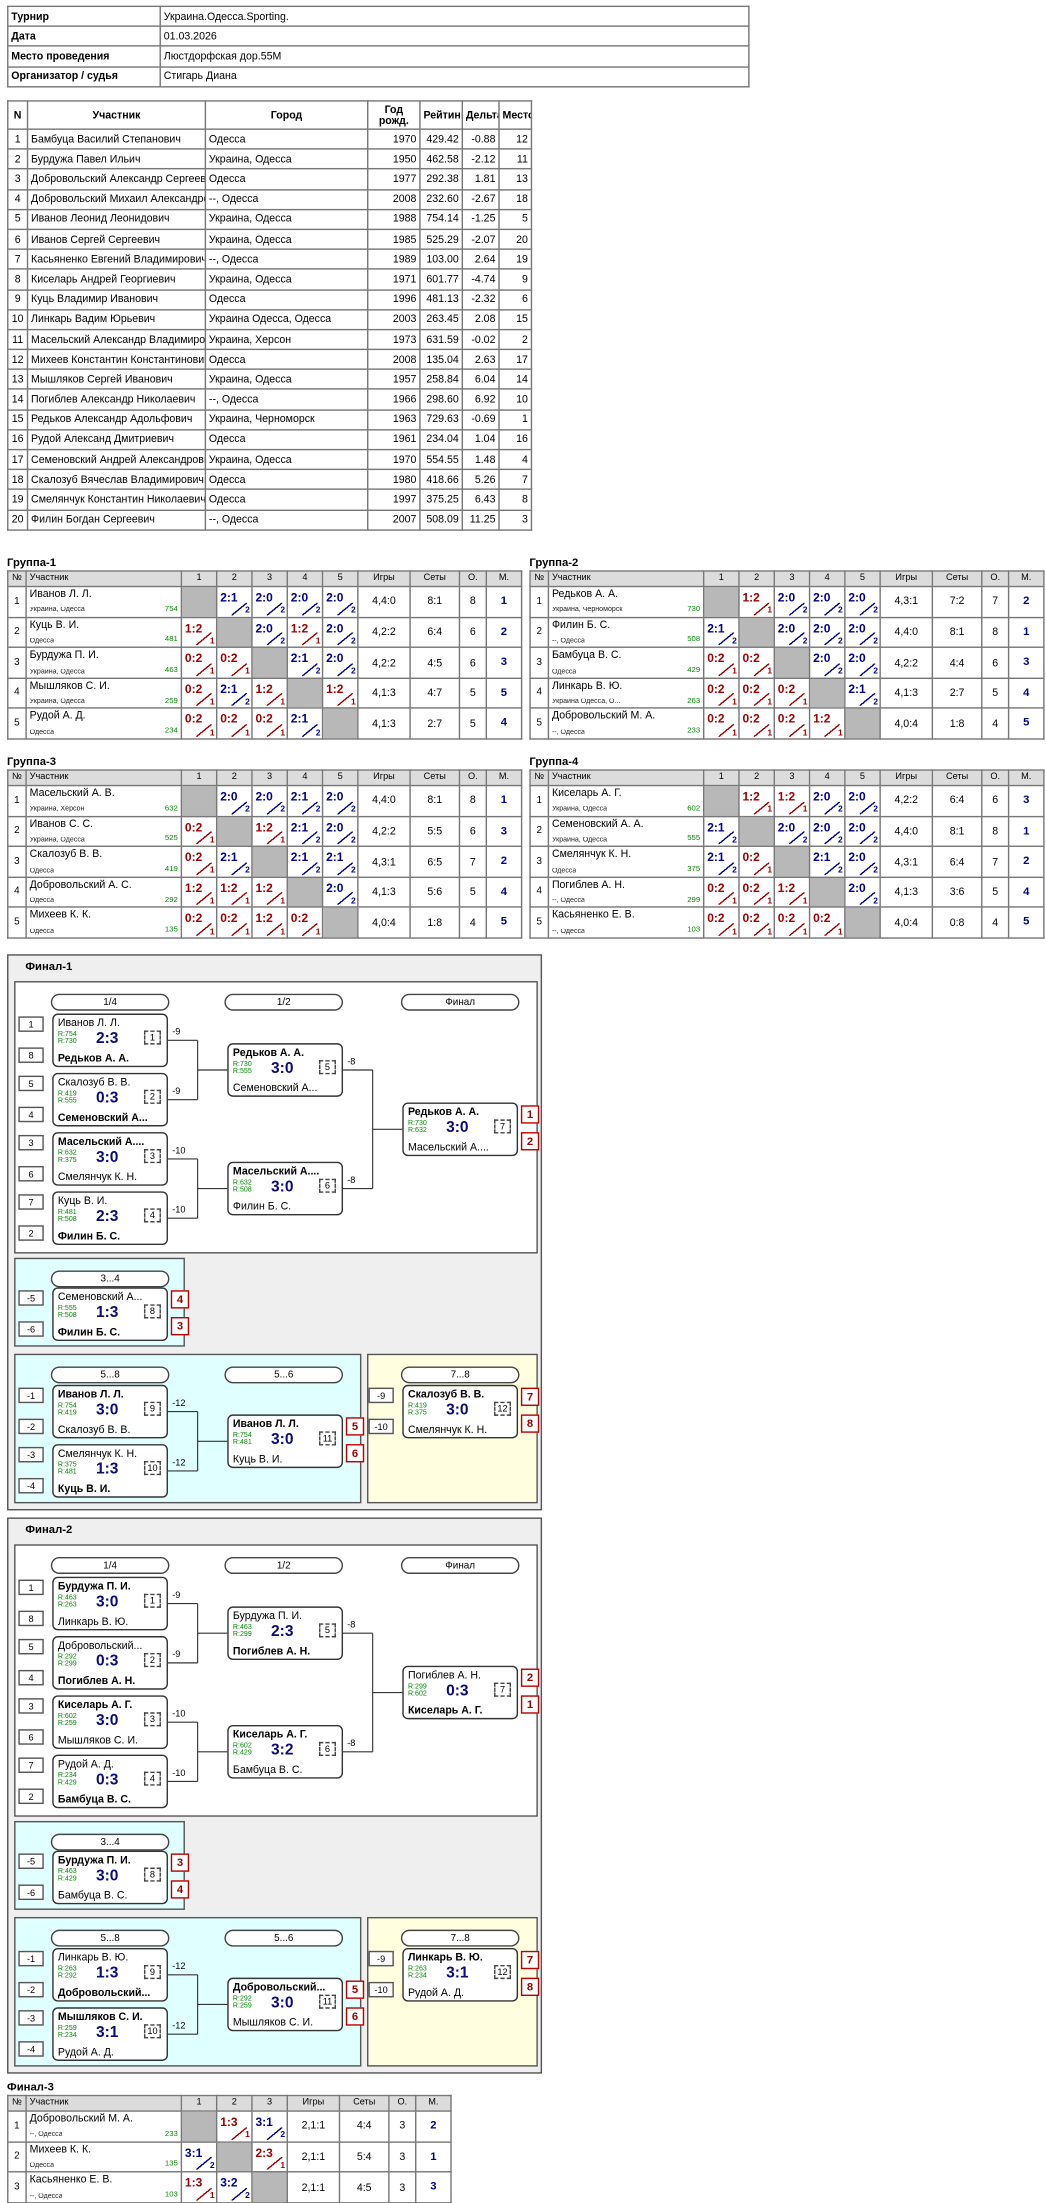 The image size is (1046, 2203). I want to click on participant: Масельский А. В. Украина, Херсон 632, so click(104, 800).